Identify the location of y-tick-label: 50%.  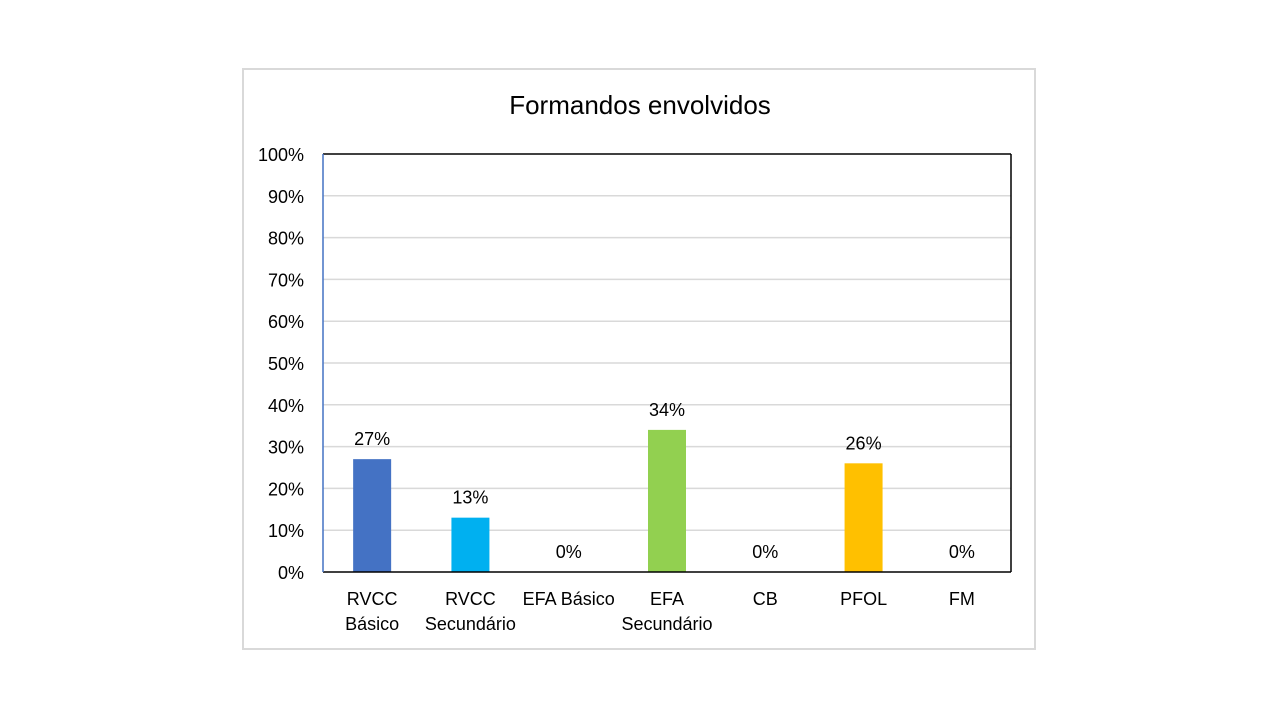
(286, 364).